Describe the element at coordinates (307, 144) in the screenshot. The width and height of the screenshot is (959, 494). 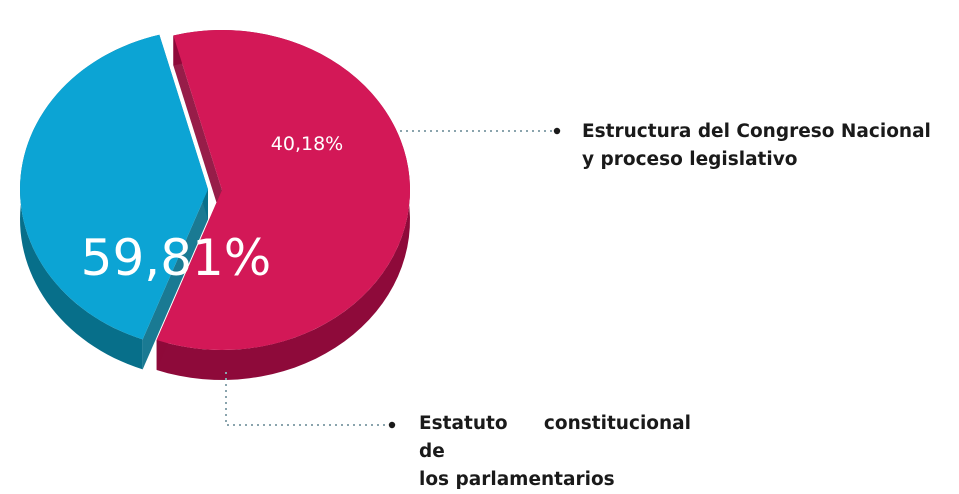
I see `slice-value-label-estructura: 40,18%` at that location.